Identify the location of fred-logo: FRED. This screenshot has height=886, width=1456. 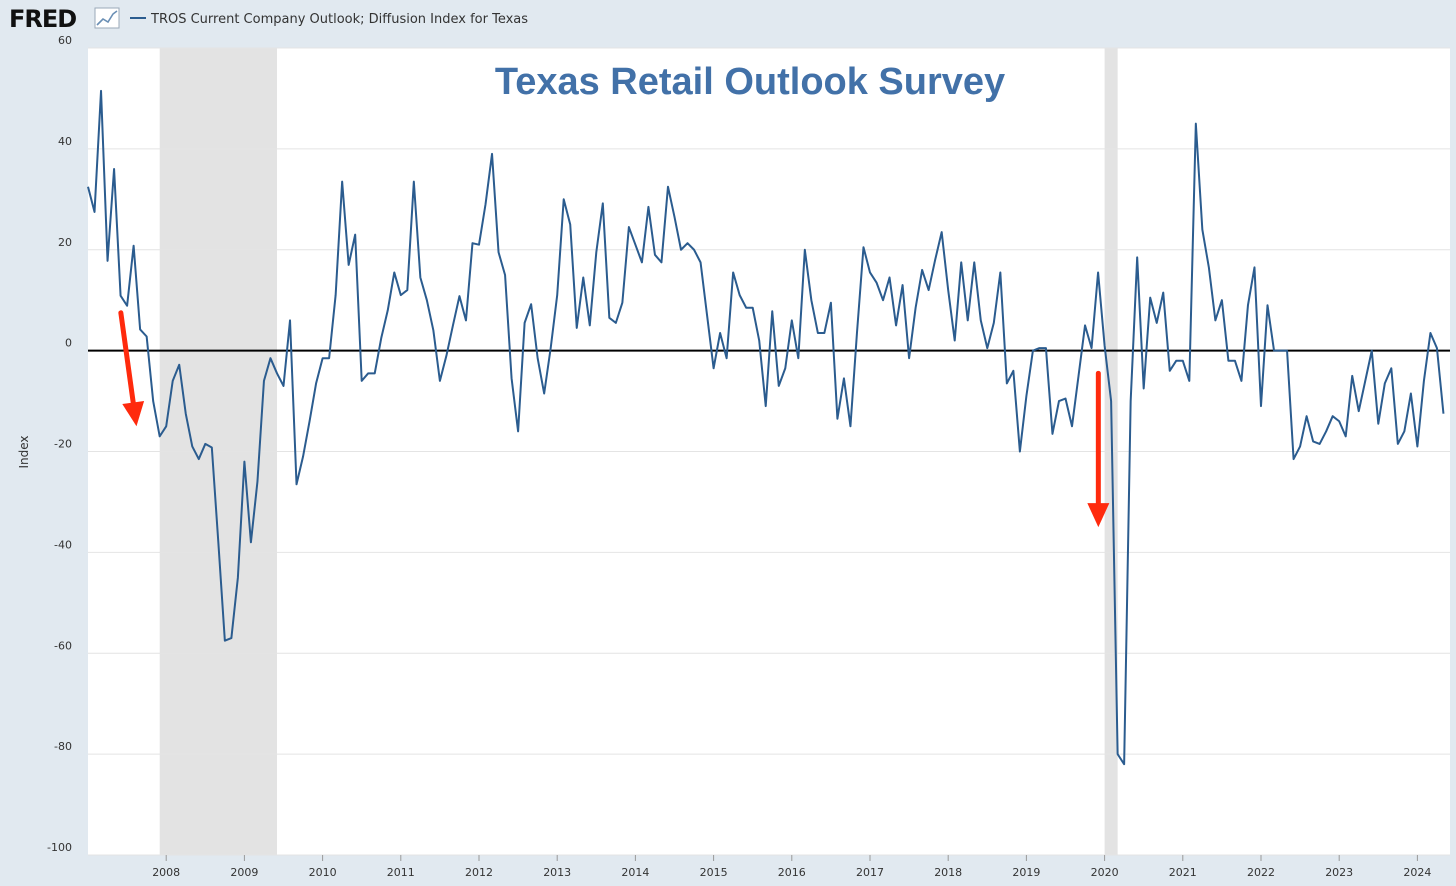
(43, 19).